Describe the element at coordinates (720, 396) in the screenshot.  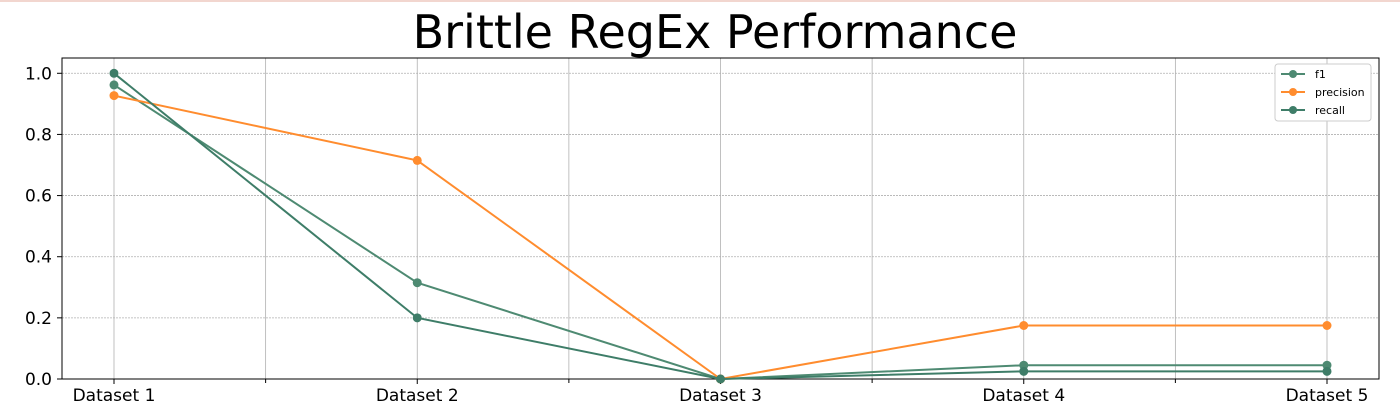
I see `x-tick-label: Dataset 3` at that location.